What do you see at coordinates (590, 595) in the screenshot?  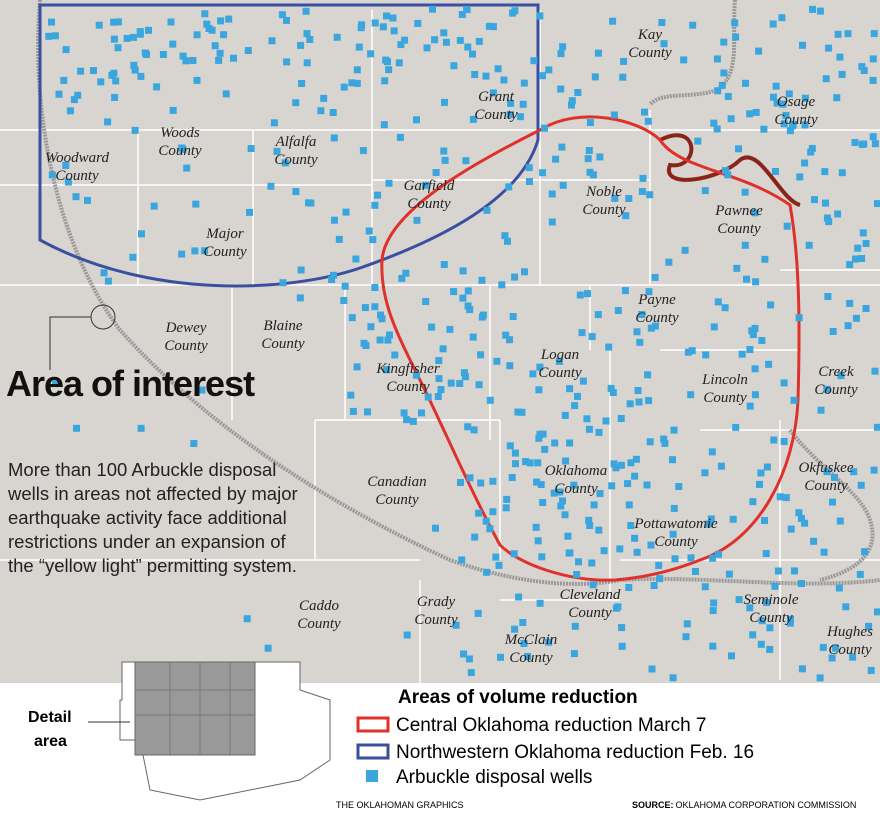 I see `county-label: Cleveland` at bounding box center [590, 595].